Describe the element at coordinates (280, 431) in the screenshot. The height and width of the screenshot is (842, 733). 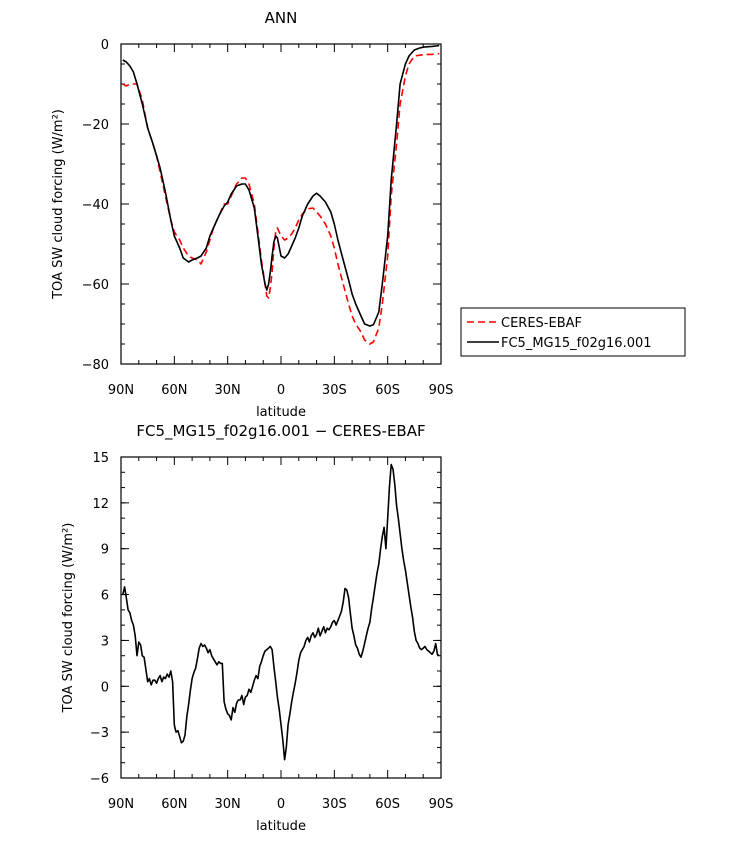
I see `plot-title: FC5_MG15_f02g16.001 − CERES-EBAF` at that location.